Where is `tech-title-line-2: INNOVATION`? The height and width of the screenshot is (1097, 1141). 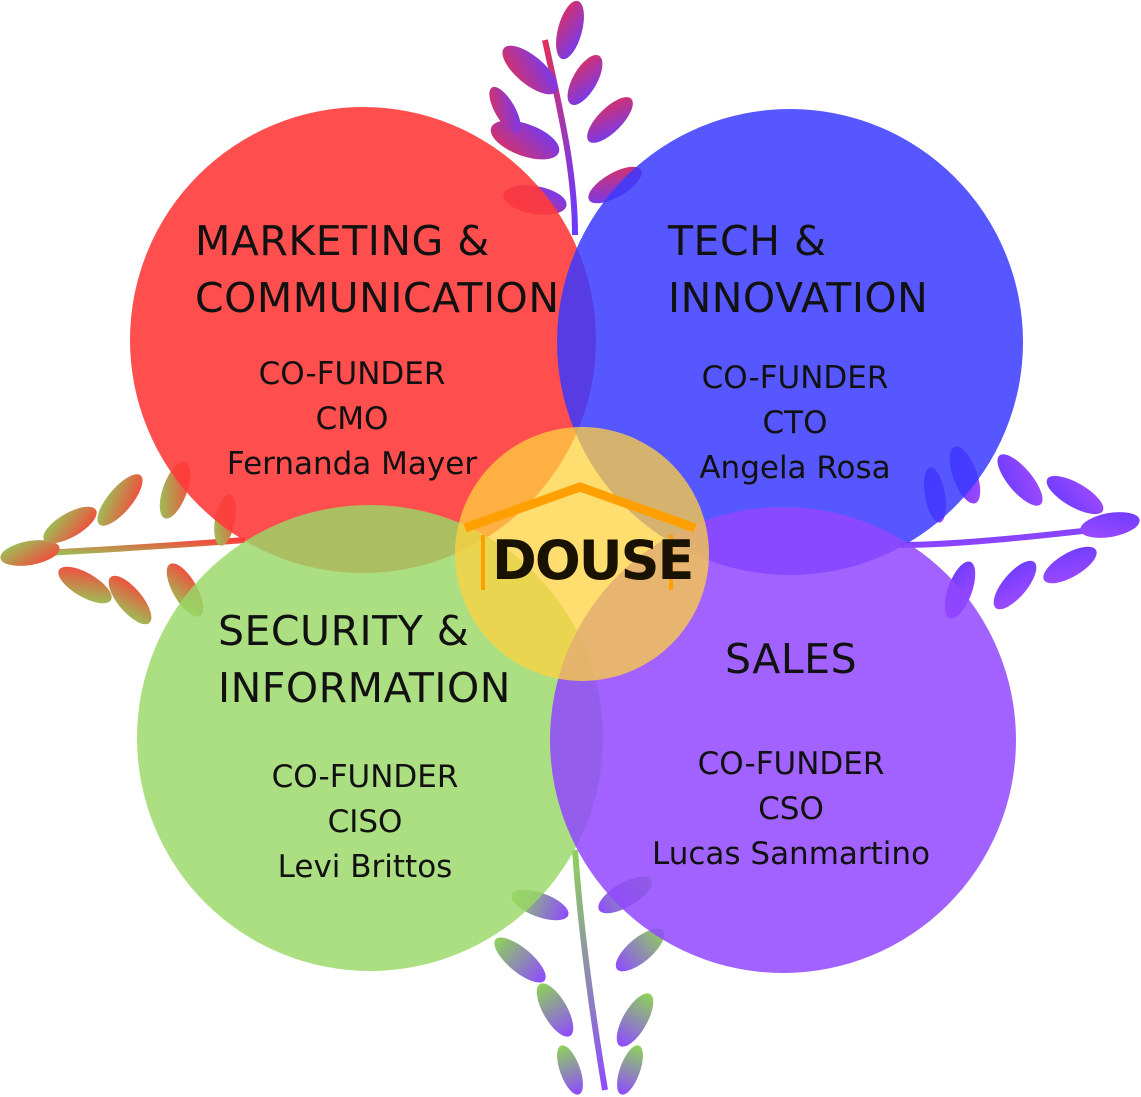 tech-title-line-2: INNOVATION is located at coordinates (798, 298).